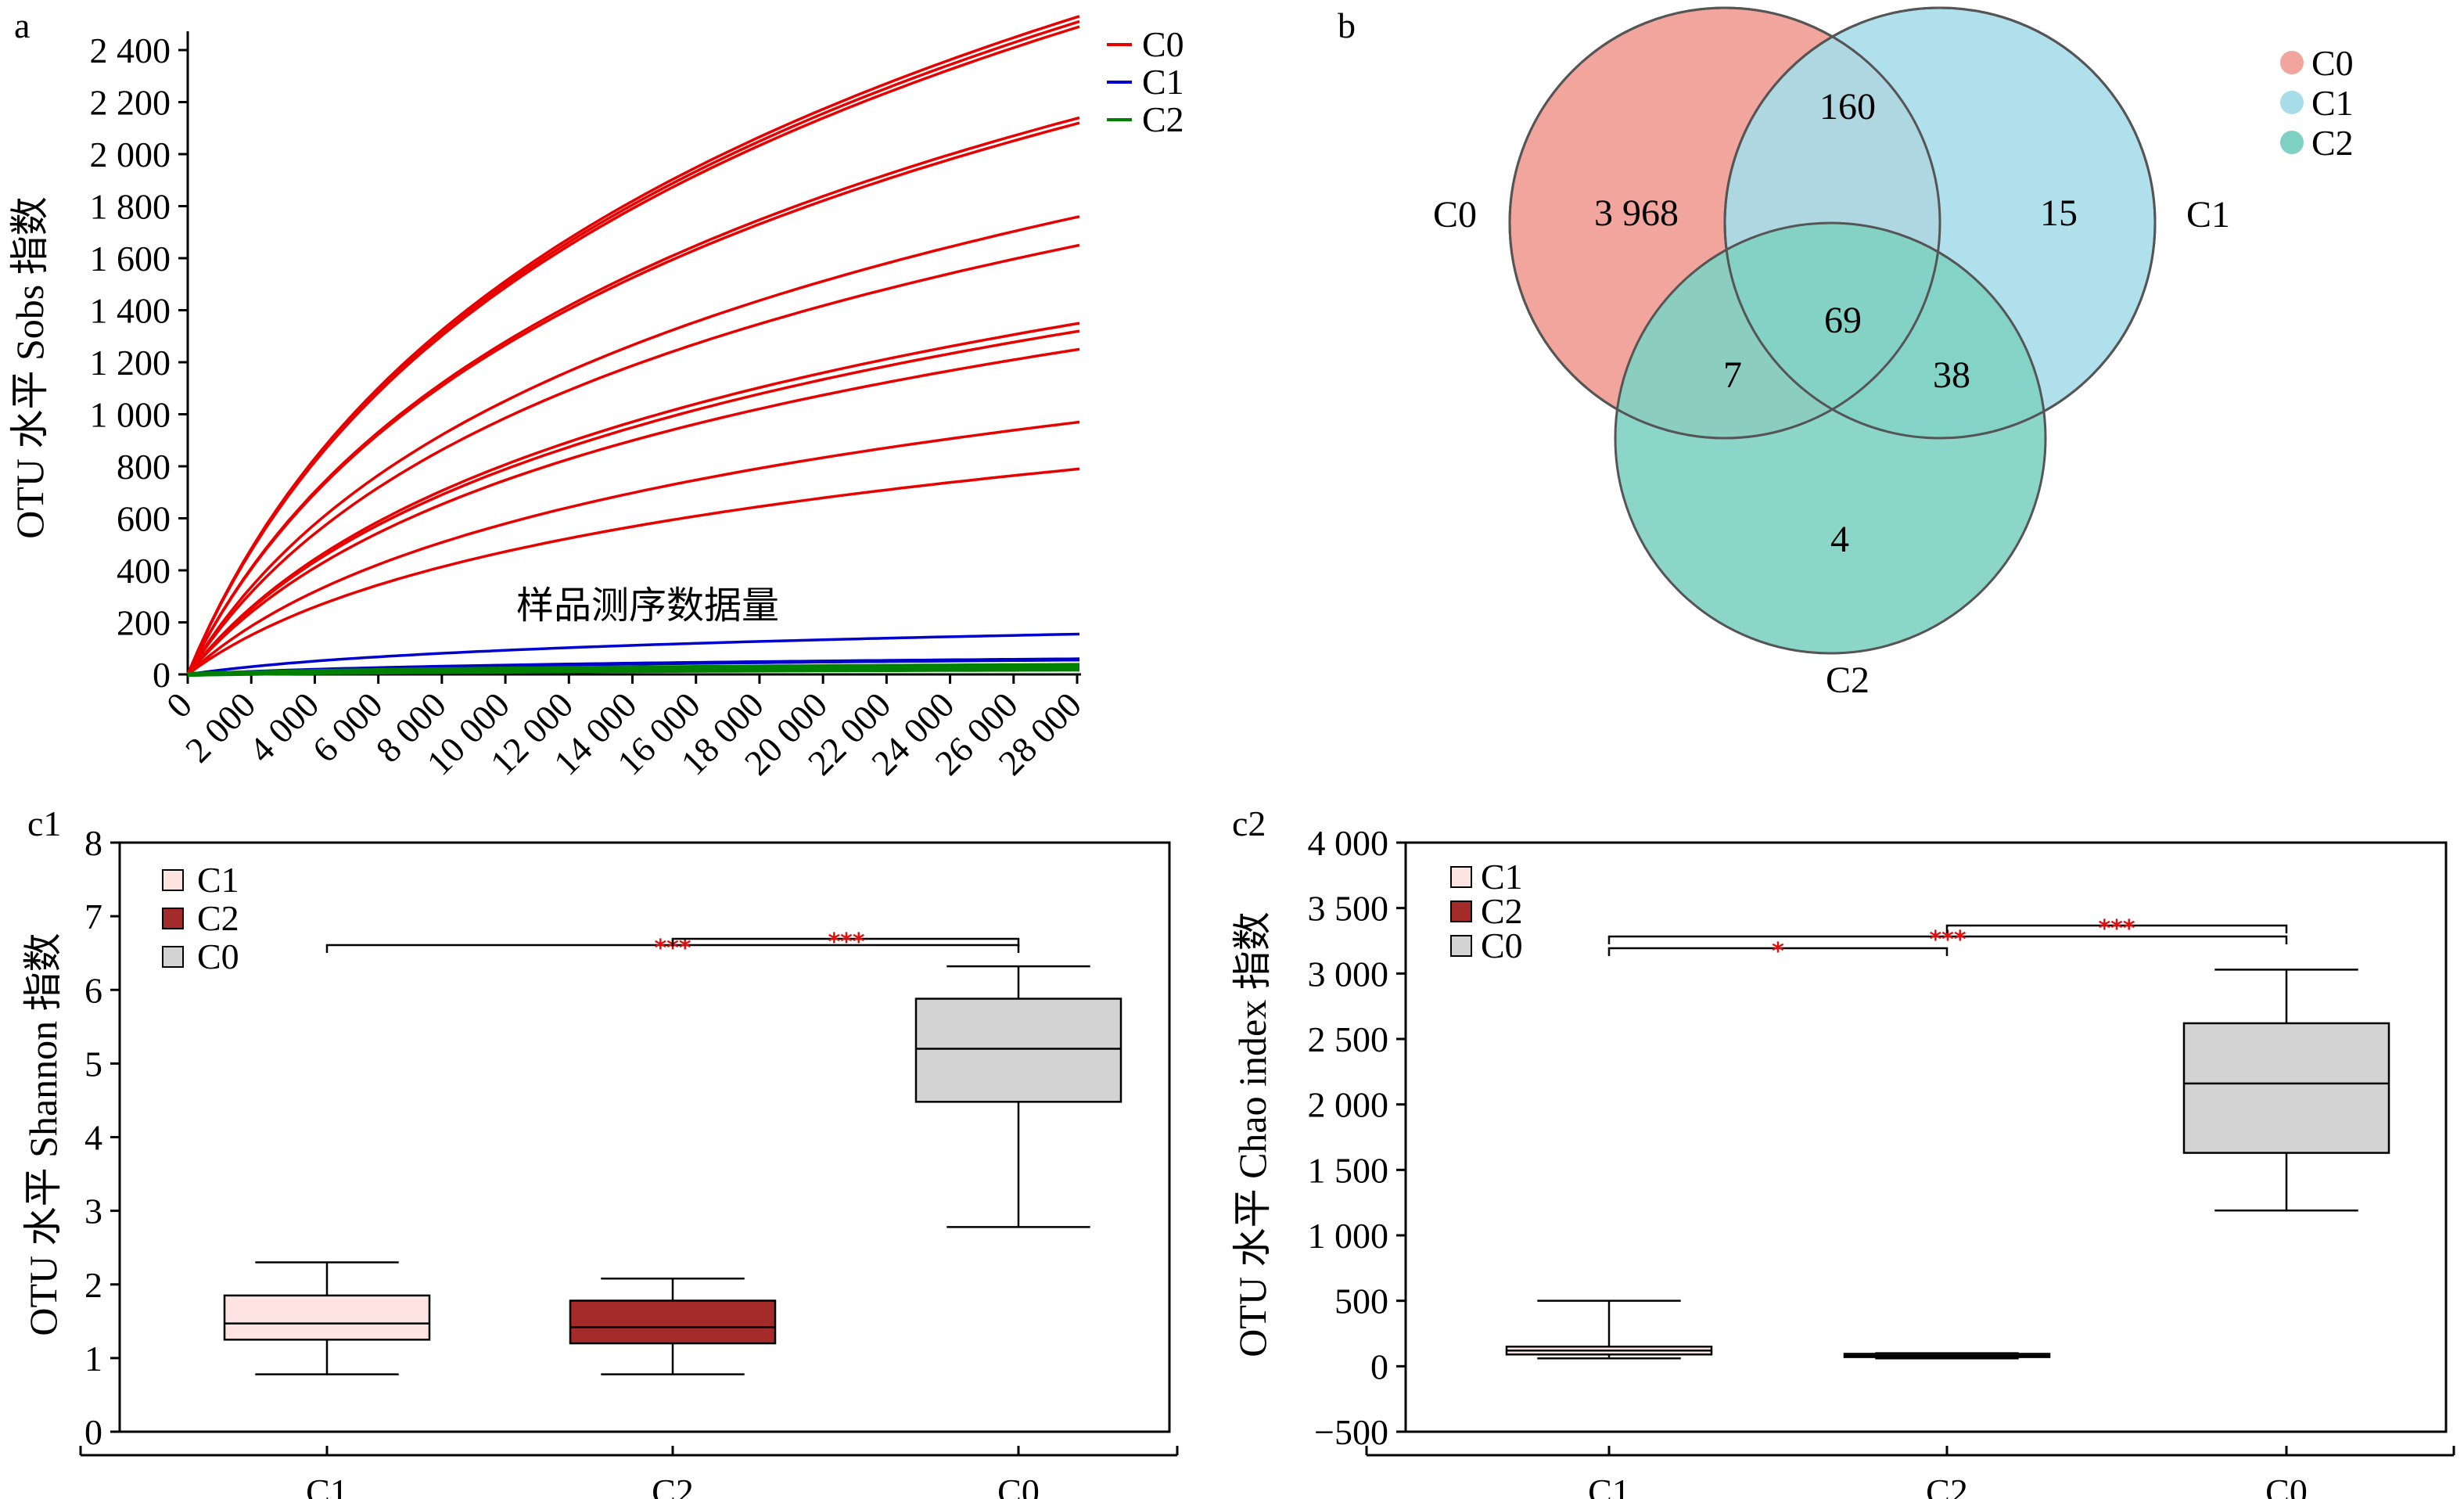 Image resolution: width=2464 pixels, height=1499 pixels. I want to click on legend-dot-c0, so click(2292, 63).